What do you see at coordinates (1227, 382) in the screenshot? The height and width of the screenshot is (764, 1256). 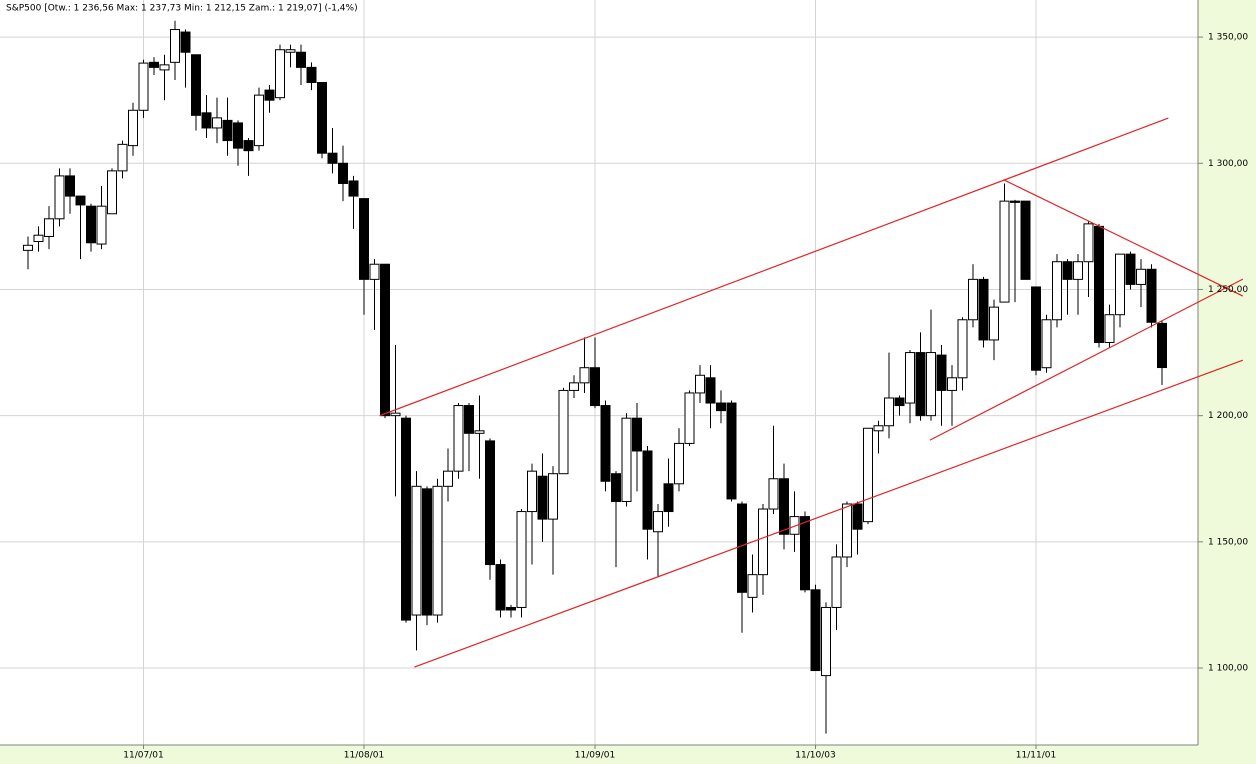 I see `y-axis-area` at bounding box center [1227, 382].